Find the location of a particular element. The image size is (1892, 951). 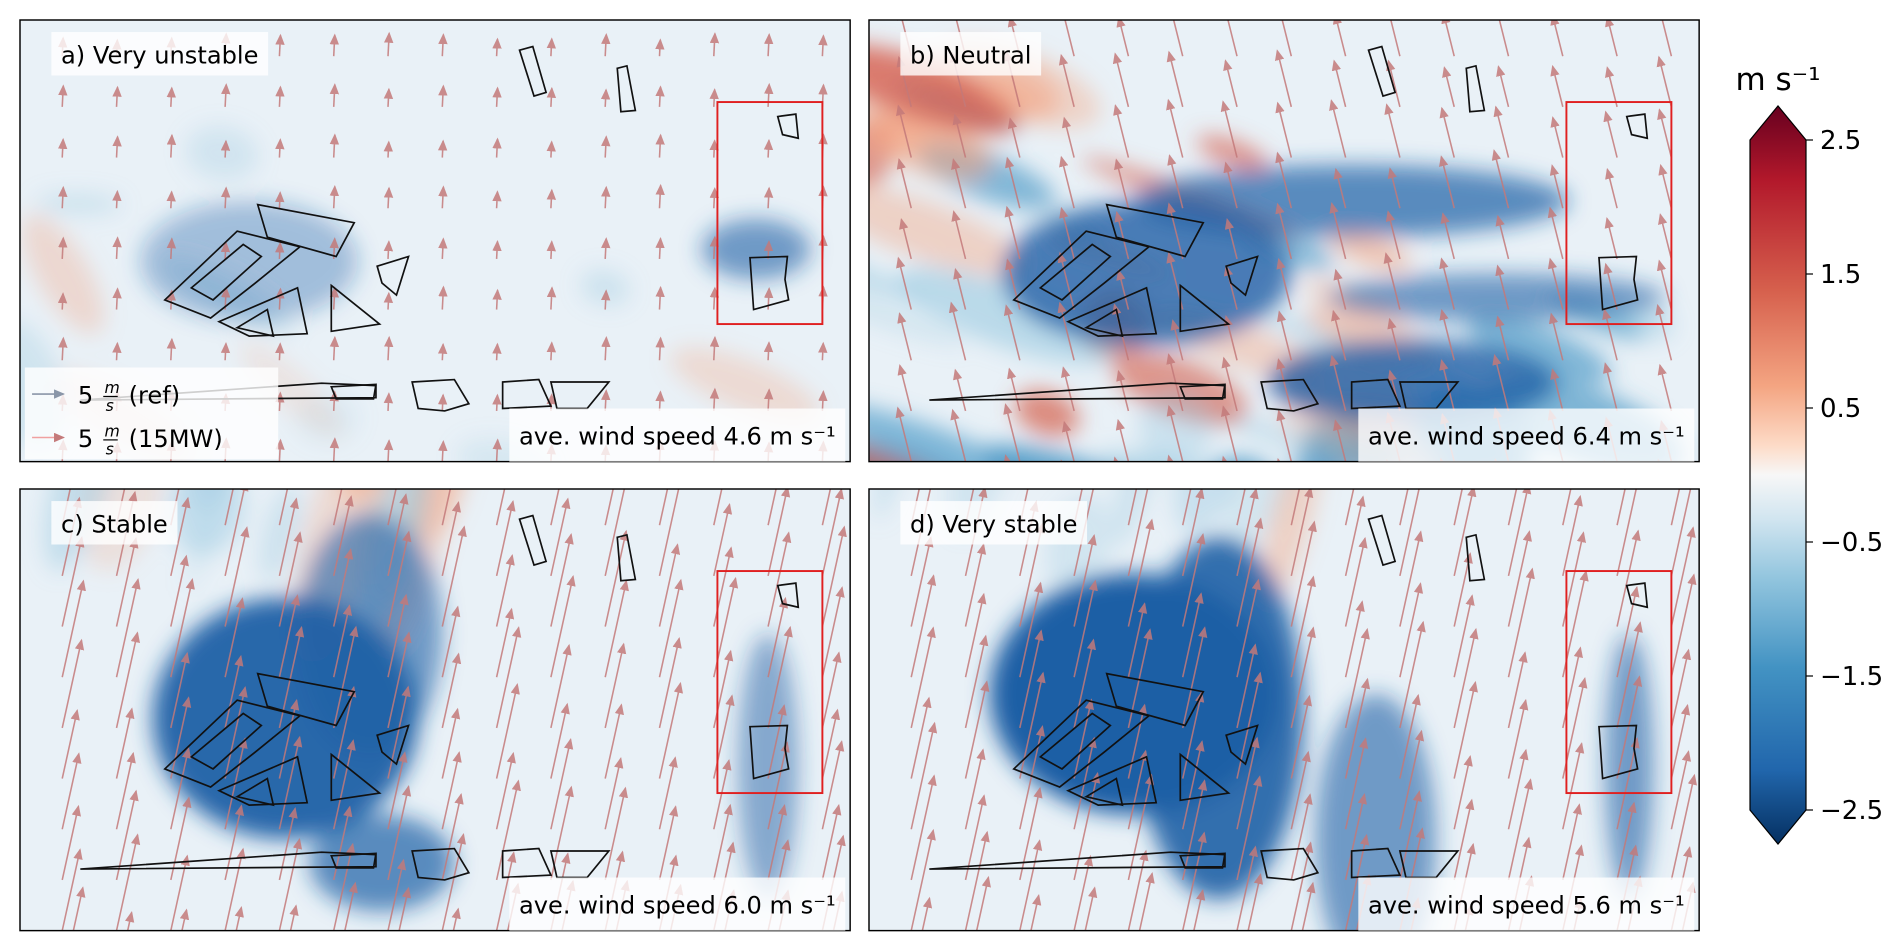

title-box is located at coordinates (971, 54).